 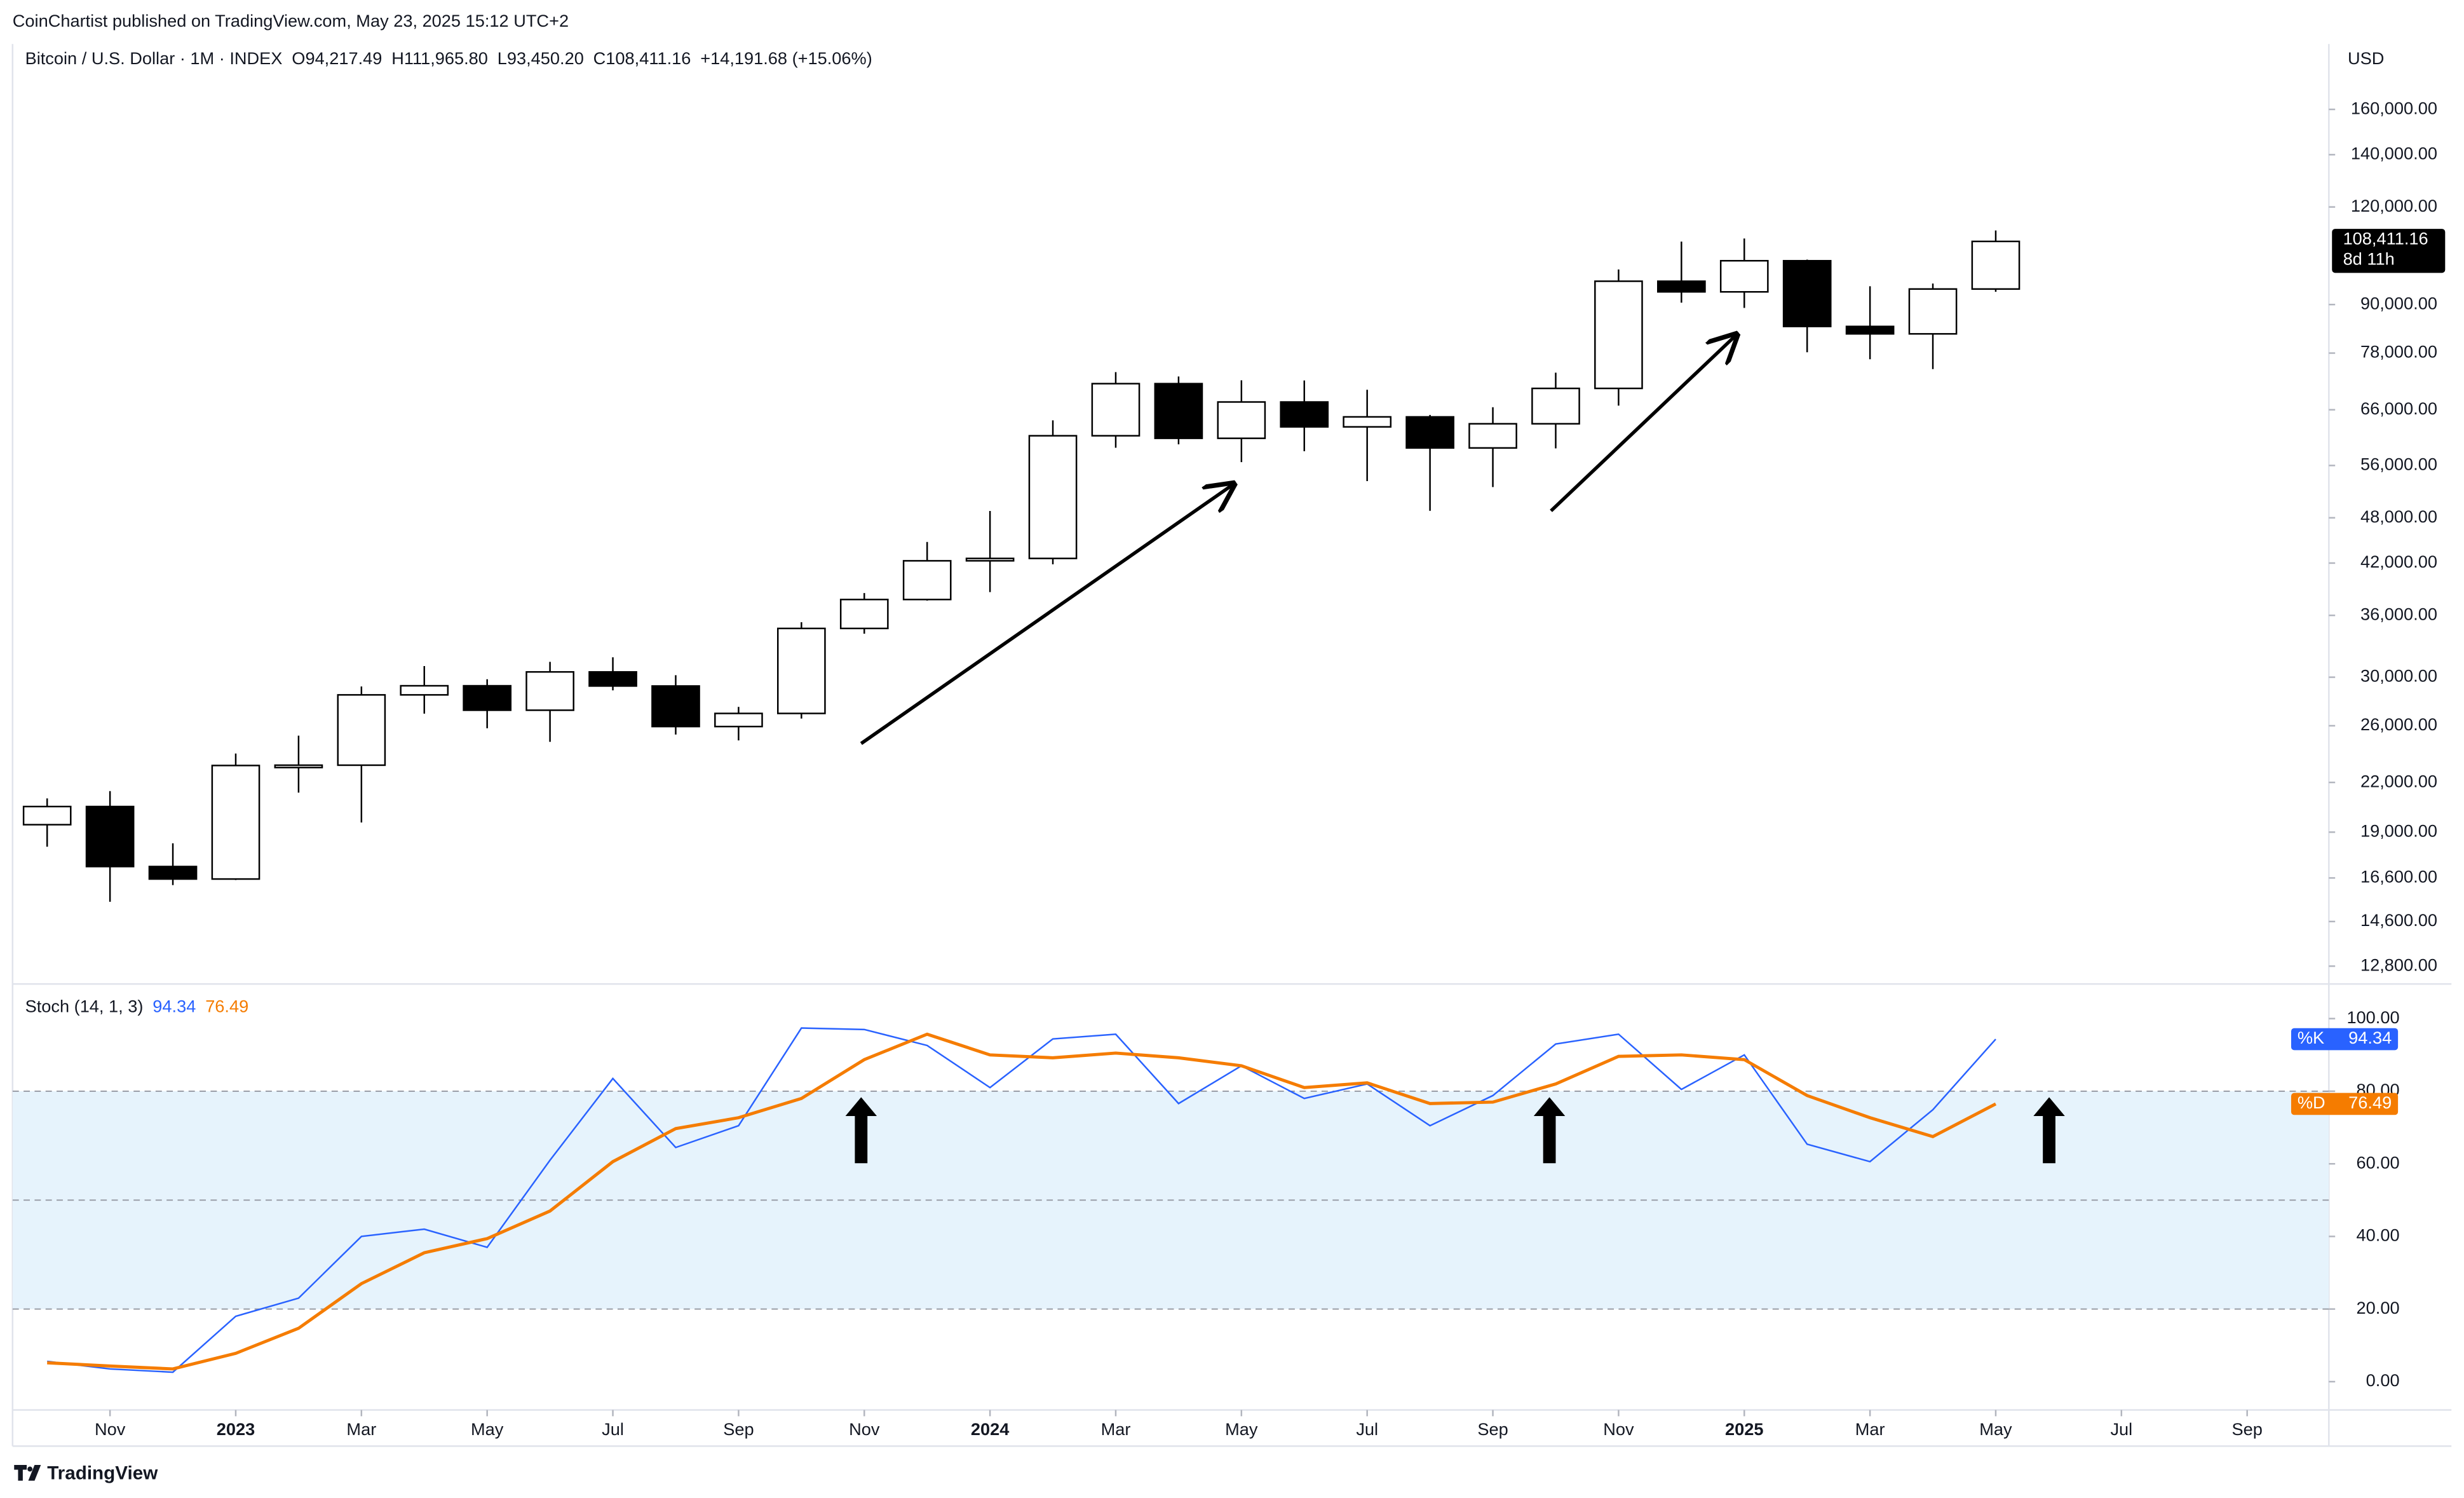 I want to click on y-tick-label: 60.00, so click(x=2379, y=1162).